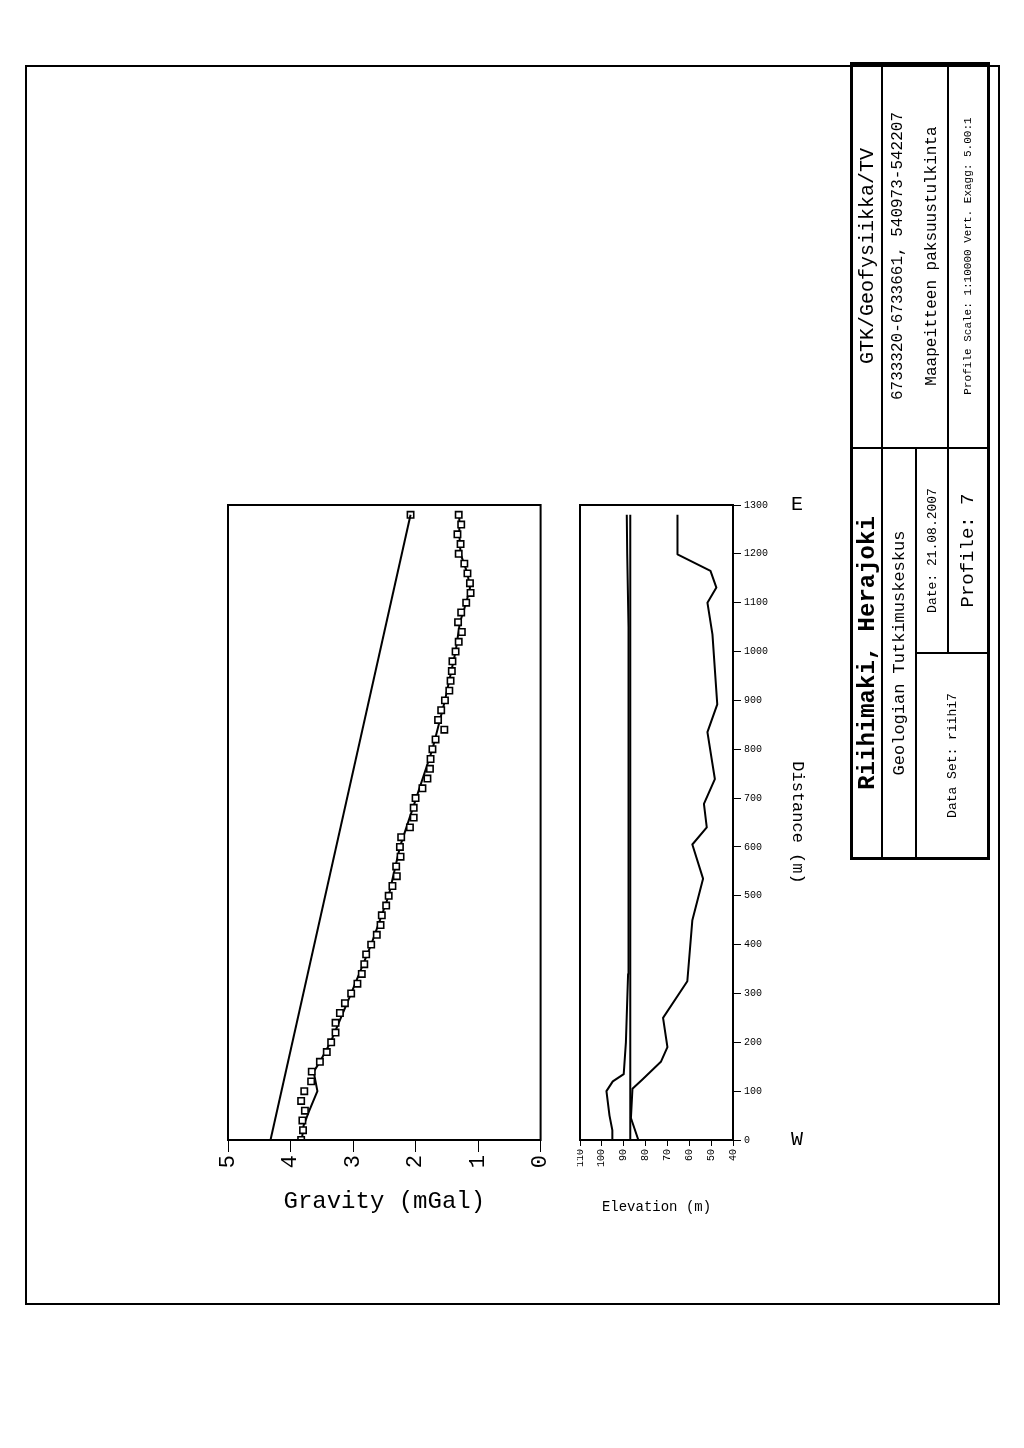 The image size is (1024, 1448). I want to click on text: Riihimaki, Herajoki, so click(867, 653).